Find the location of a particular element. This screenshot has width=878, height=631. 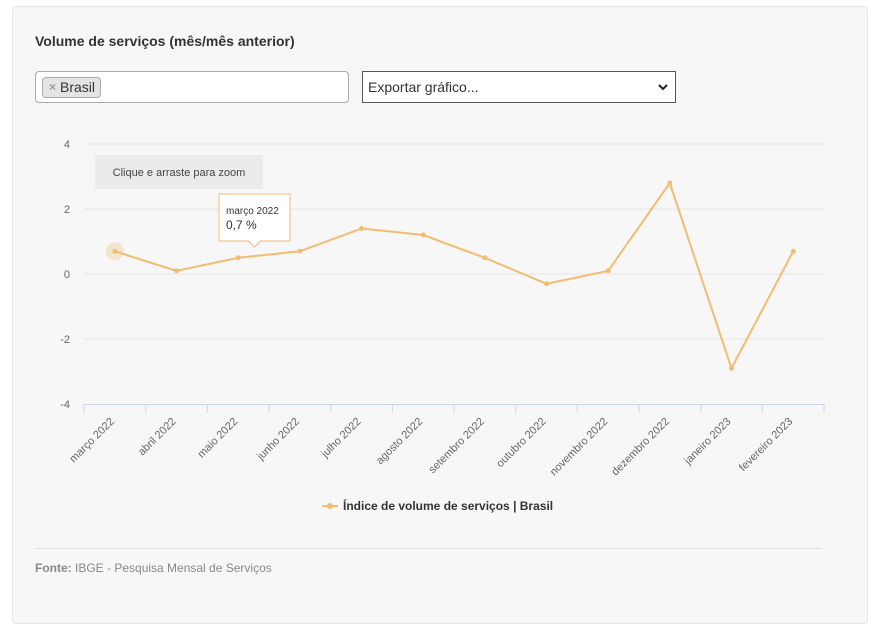

zoom-hint-box is located at coordinates (179, 172).